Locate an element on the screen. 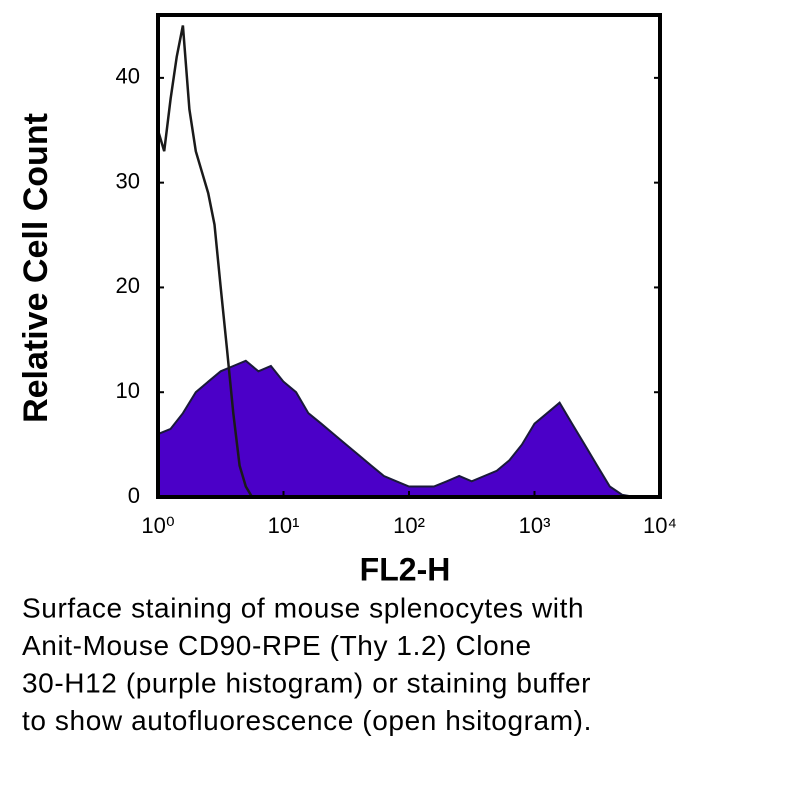 The image size is (800, 800). y-tick-label: 40 is located at coordinates (128, 76).